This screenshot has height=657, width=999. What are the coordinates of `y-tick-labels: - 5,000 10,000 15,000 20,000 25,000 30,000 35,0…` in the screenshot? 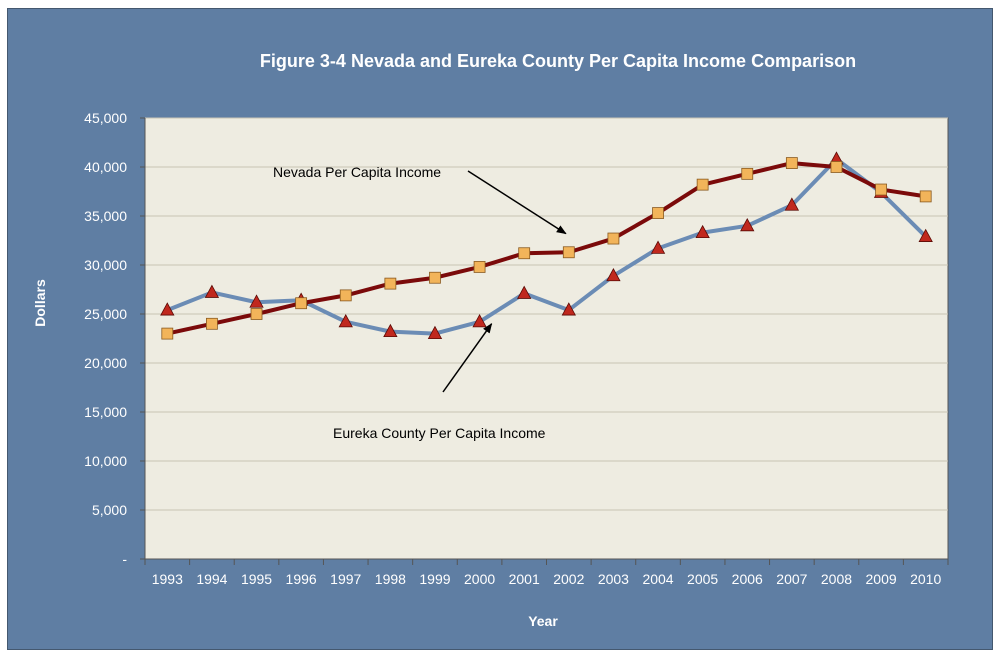 It's located at (105, 338).